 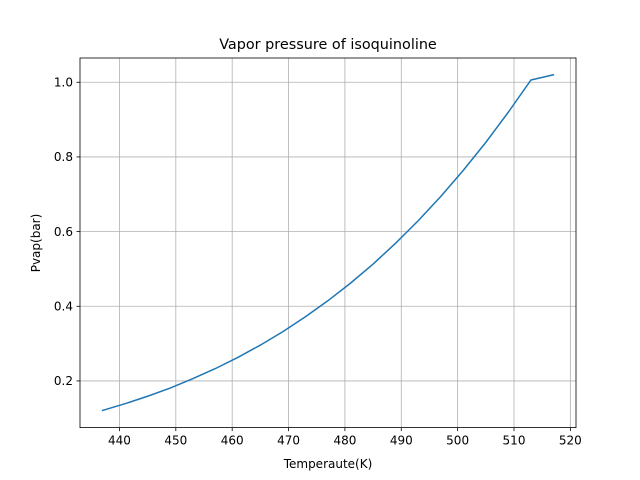 I want to click on x-ticks: 440 450 460 470 480 490 500 510 520, so click(x=345, y=437).